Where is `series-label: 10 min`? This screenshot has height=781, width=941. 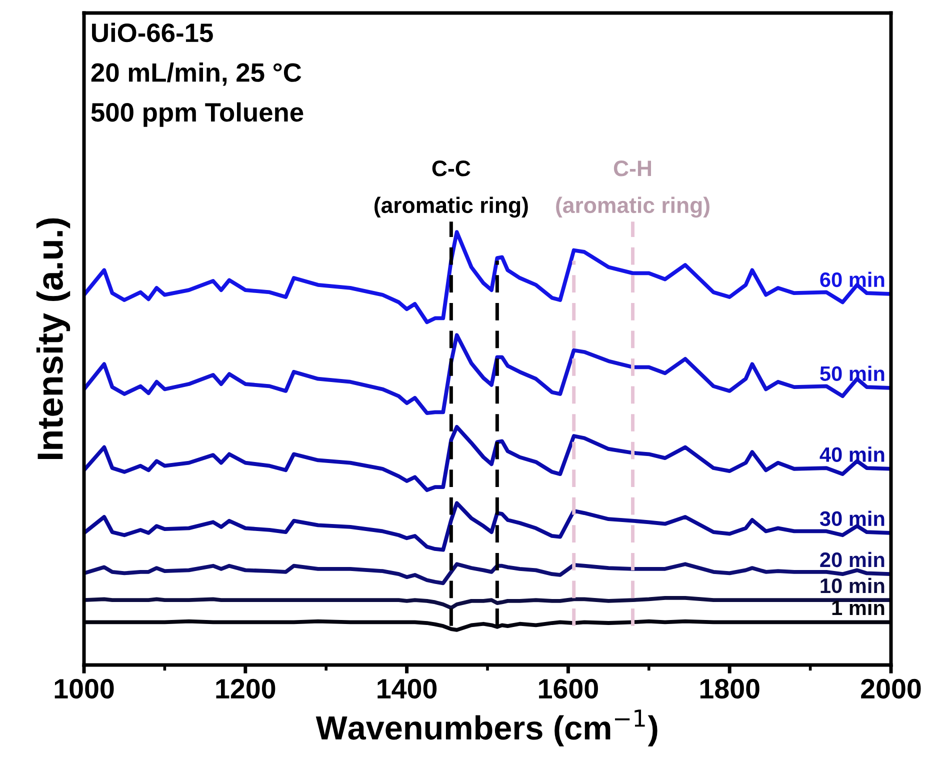 series-label: 10 min is located at coordinates (852, 586).